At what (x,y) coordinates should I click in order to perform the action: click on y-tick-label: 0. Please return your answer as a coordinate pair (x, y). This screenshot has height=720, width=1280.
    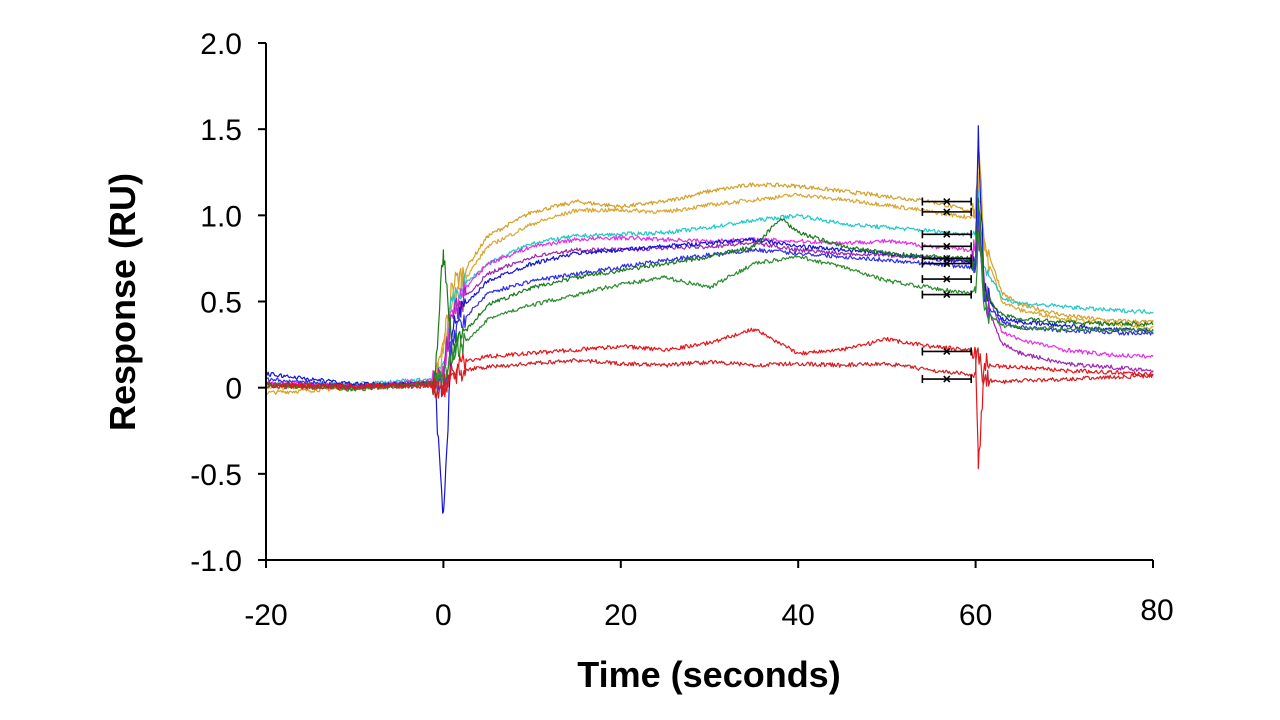
    Looking at the image, I should click on (233, 389).